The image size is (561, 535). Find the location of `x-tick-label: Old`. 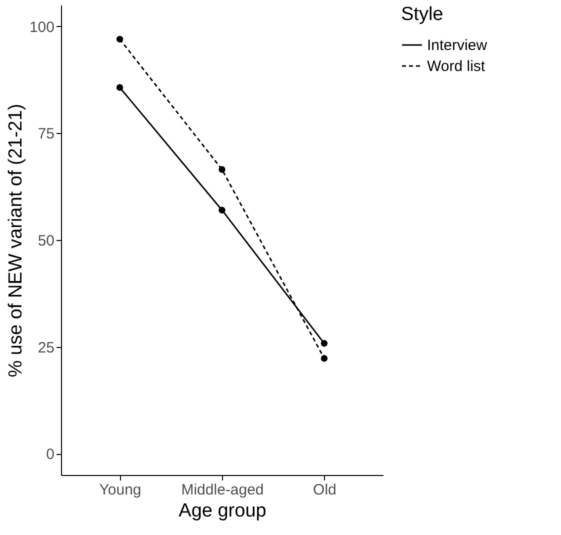

x-tick-label: Old is located at coordinates (324, 490).